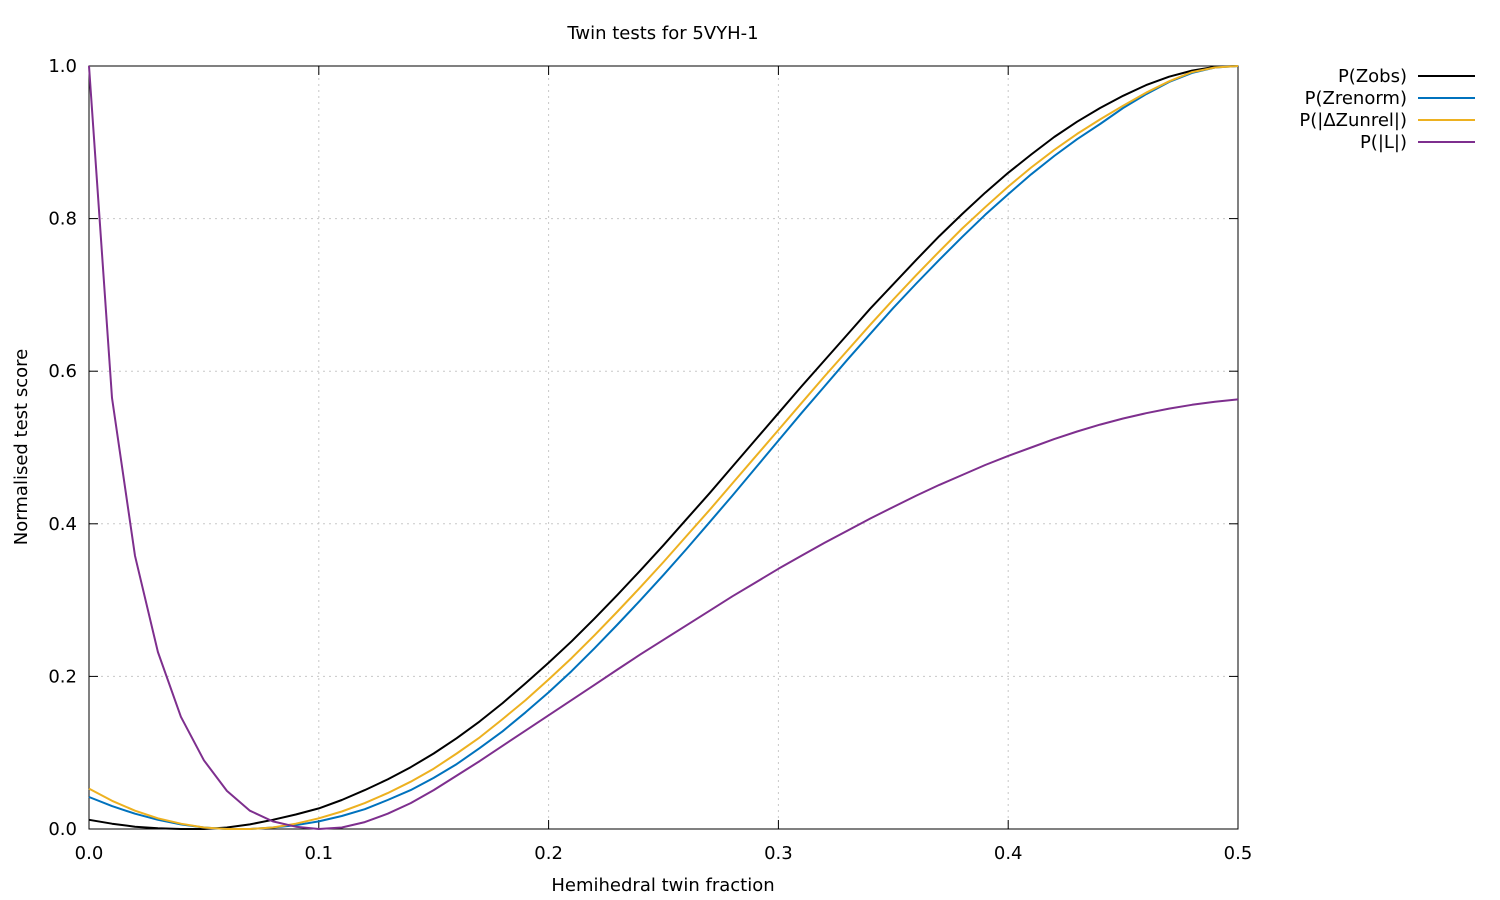 The image size is (1500, 900). What do you see at coordinates (62, 676) in the screenshot?
I see `y-tick-label: 0.2` at bounding box center [62, 676].